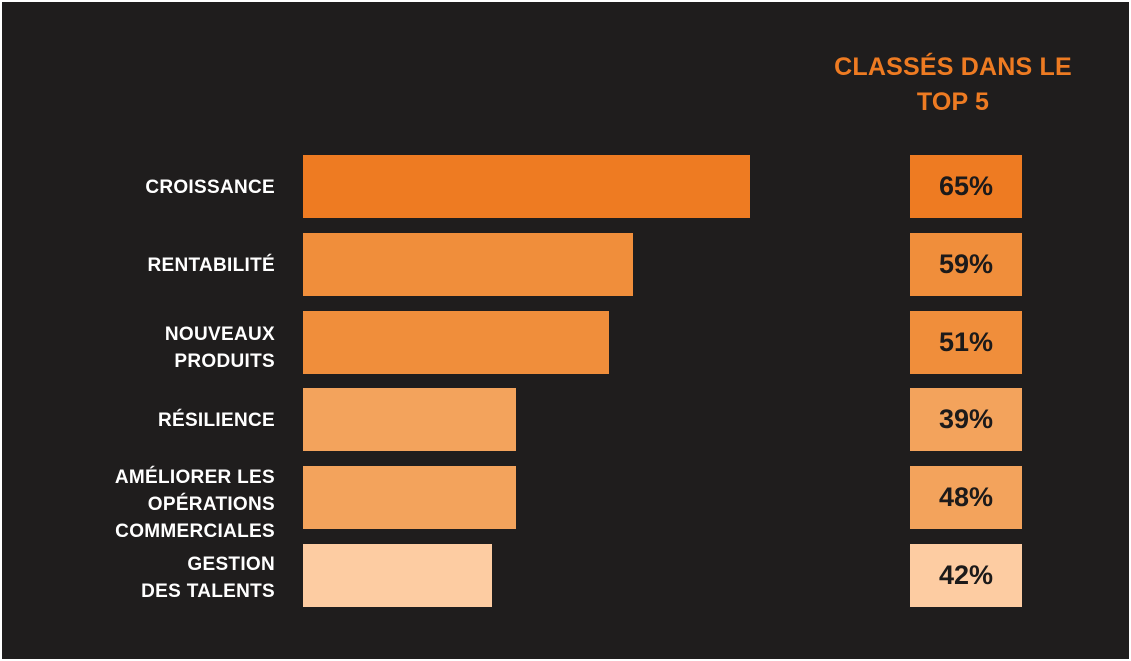  I want to click on category-label: CROISSANCE, so click(210, 187).